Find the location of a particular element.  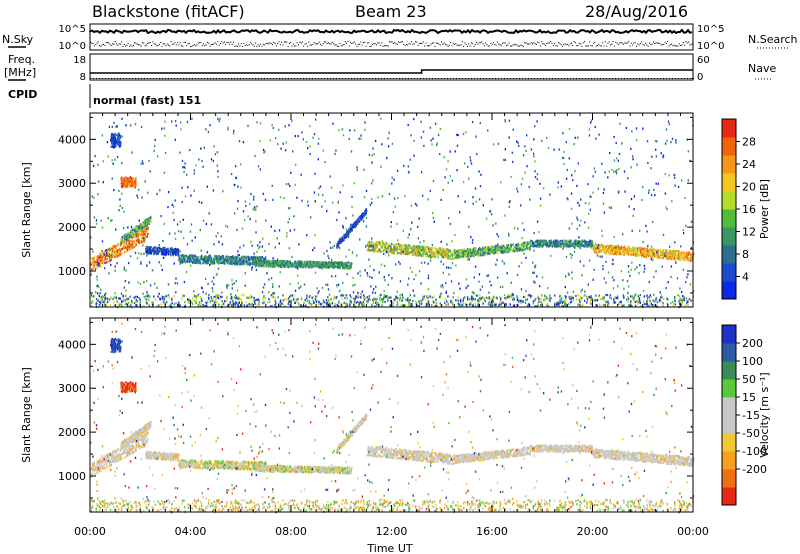

cpid-label: CPID is located at coordinates (22, 94).